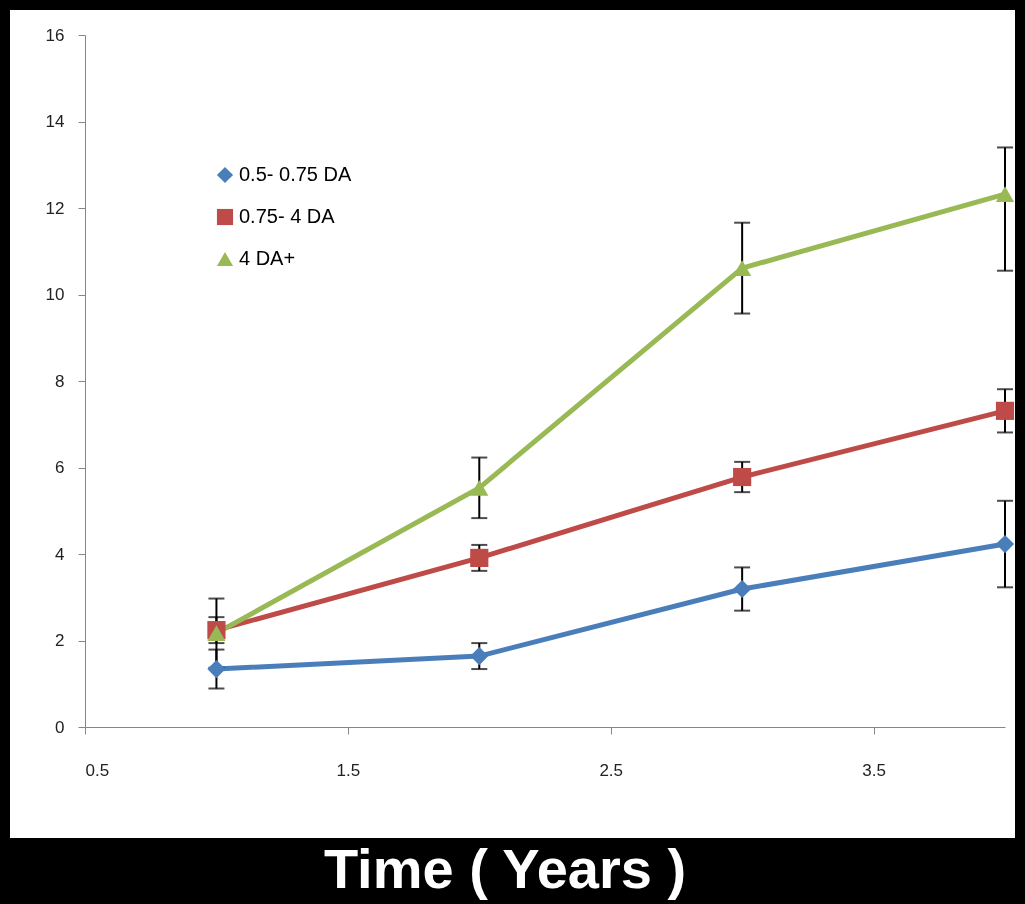 The height and width of the screenshot is (904, 1025). I want to click on y-tick-label: 12, so click(55, 208).